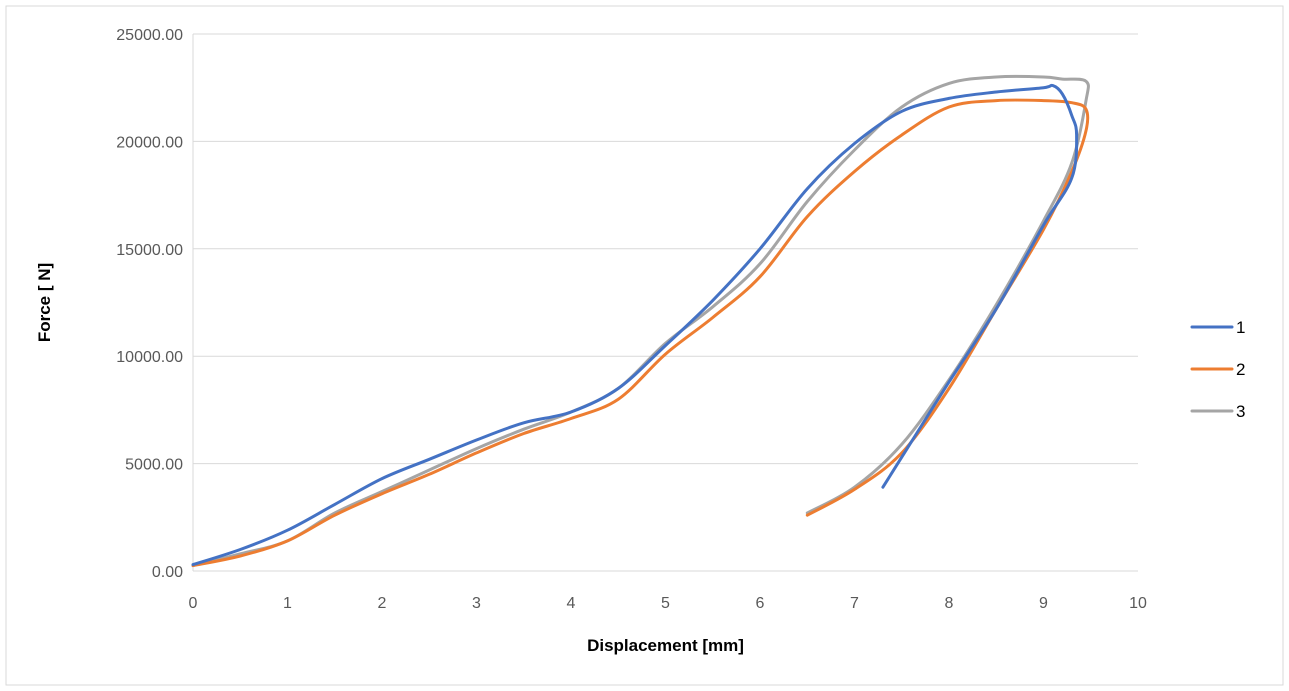  What do you see at coordinates (149, 250) in the screenshot?
I see `y-tick-label: 15000.00` at bounding box center [149, 250].